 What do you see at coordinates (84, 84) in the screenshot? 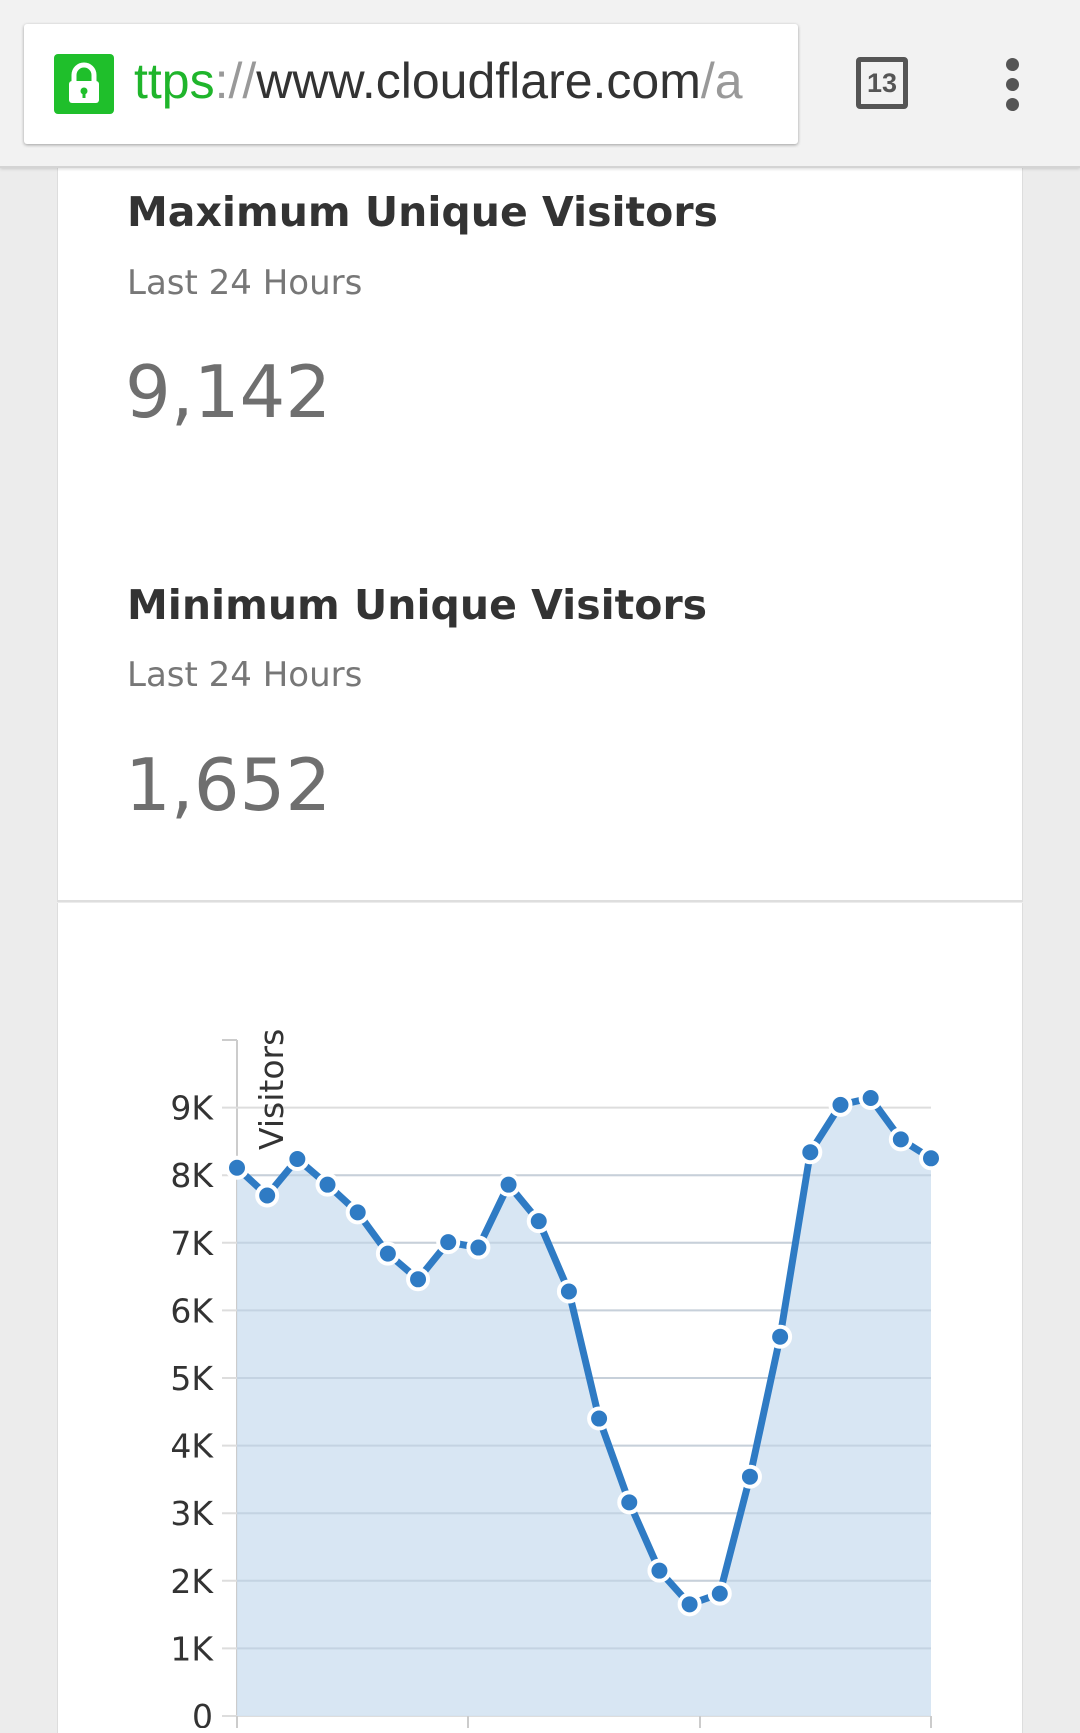
I see `lock-icon` at bounding box center [84, 84].